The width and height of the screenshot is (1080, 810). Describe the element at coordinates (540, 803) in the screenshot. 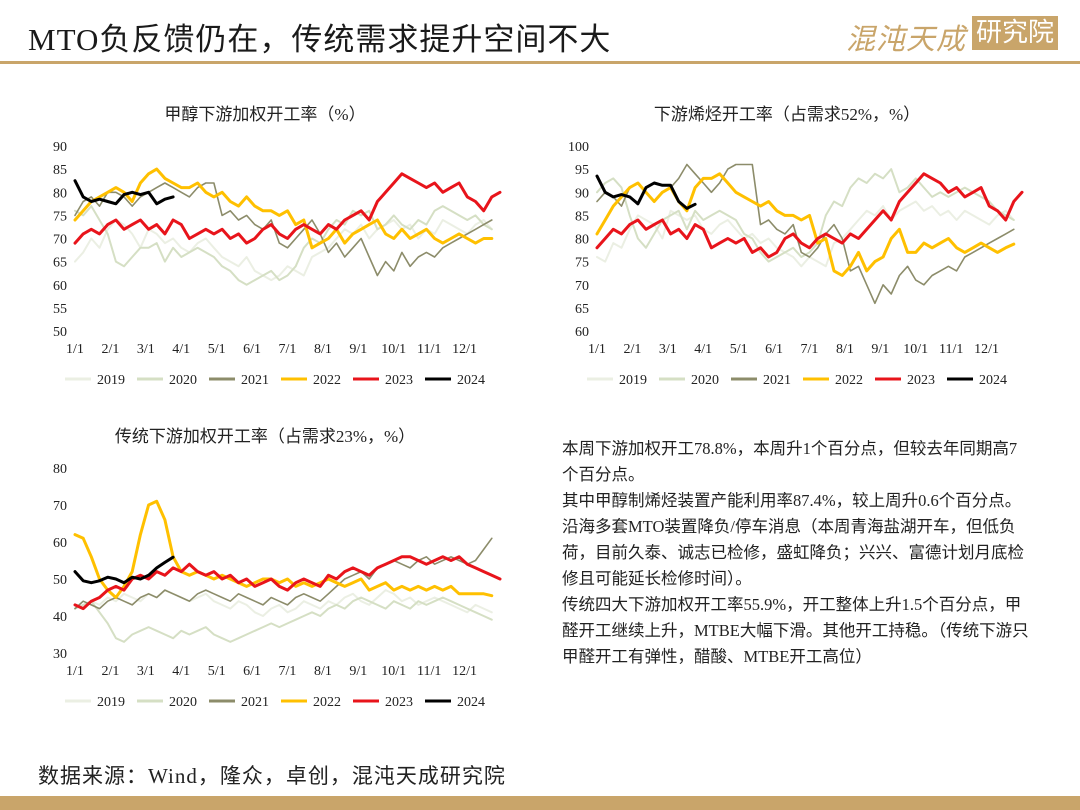

I see `footer-bar` at that location.